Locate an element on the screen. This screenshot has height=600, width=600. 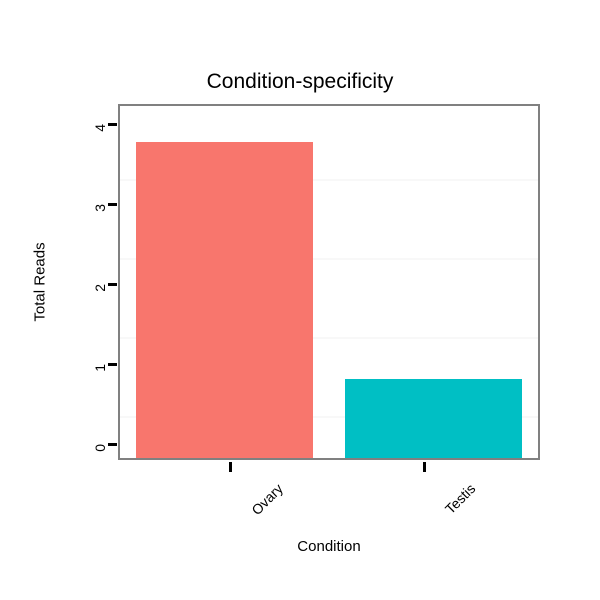
bar-testis is located at coordinates (433, 418).